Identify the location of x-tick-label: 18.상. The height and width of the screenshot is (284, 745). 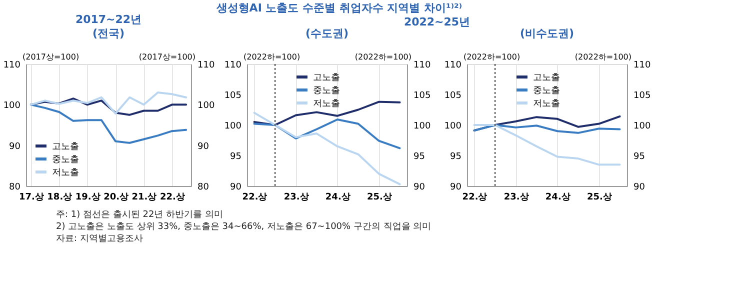
(59, 197).